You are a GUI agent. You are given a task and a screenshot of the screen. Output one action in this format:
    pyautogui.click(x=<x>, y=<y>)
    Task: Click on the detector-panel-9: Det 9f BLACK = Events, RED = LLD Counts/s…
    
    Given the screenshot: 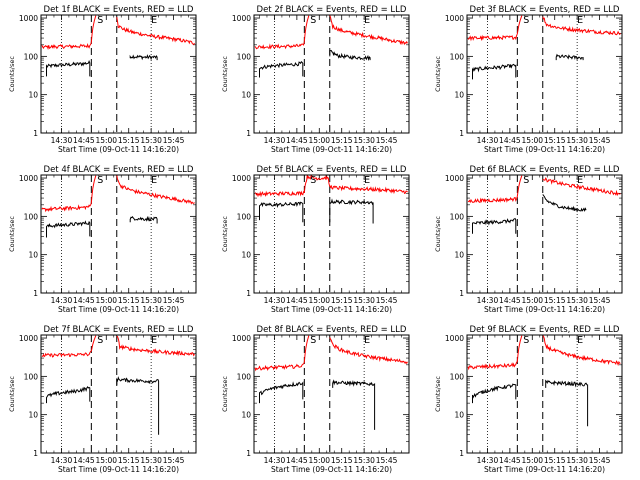 What is the action you would take?
    pyautogui.click(x=528, y=399)
    